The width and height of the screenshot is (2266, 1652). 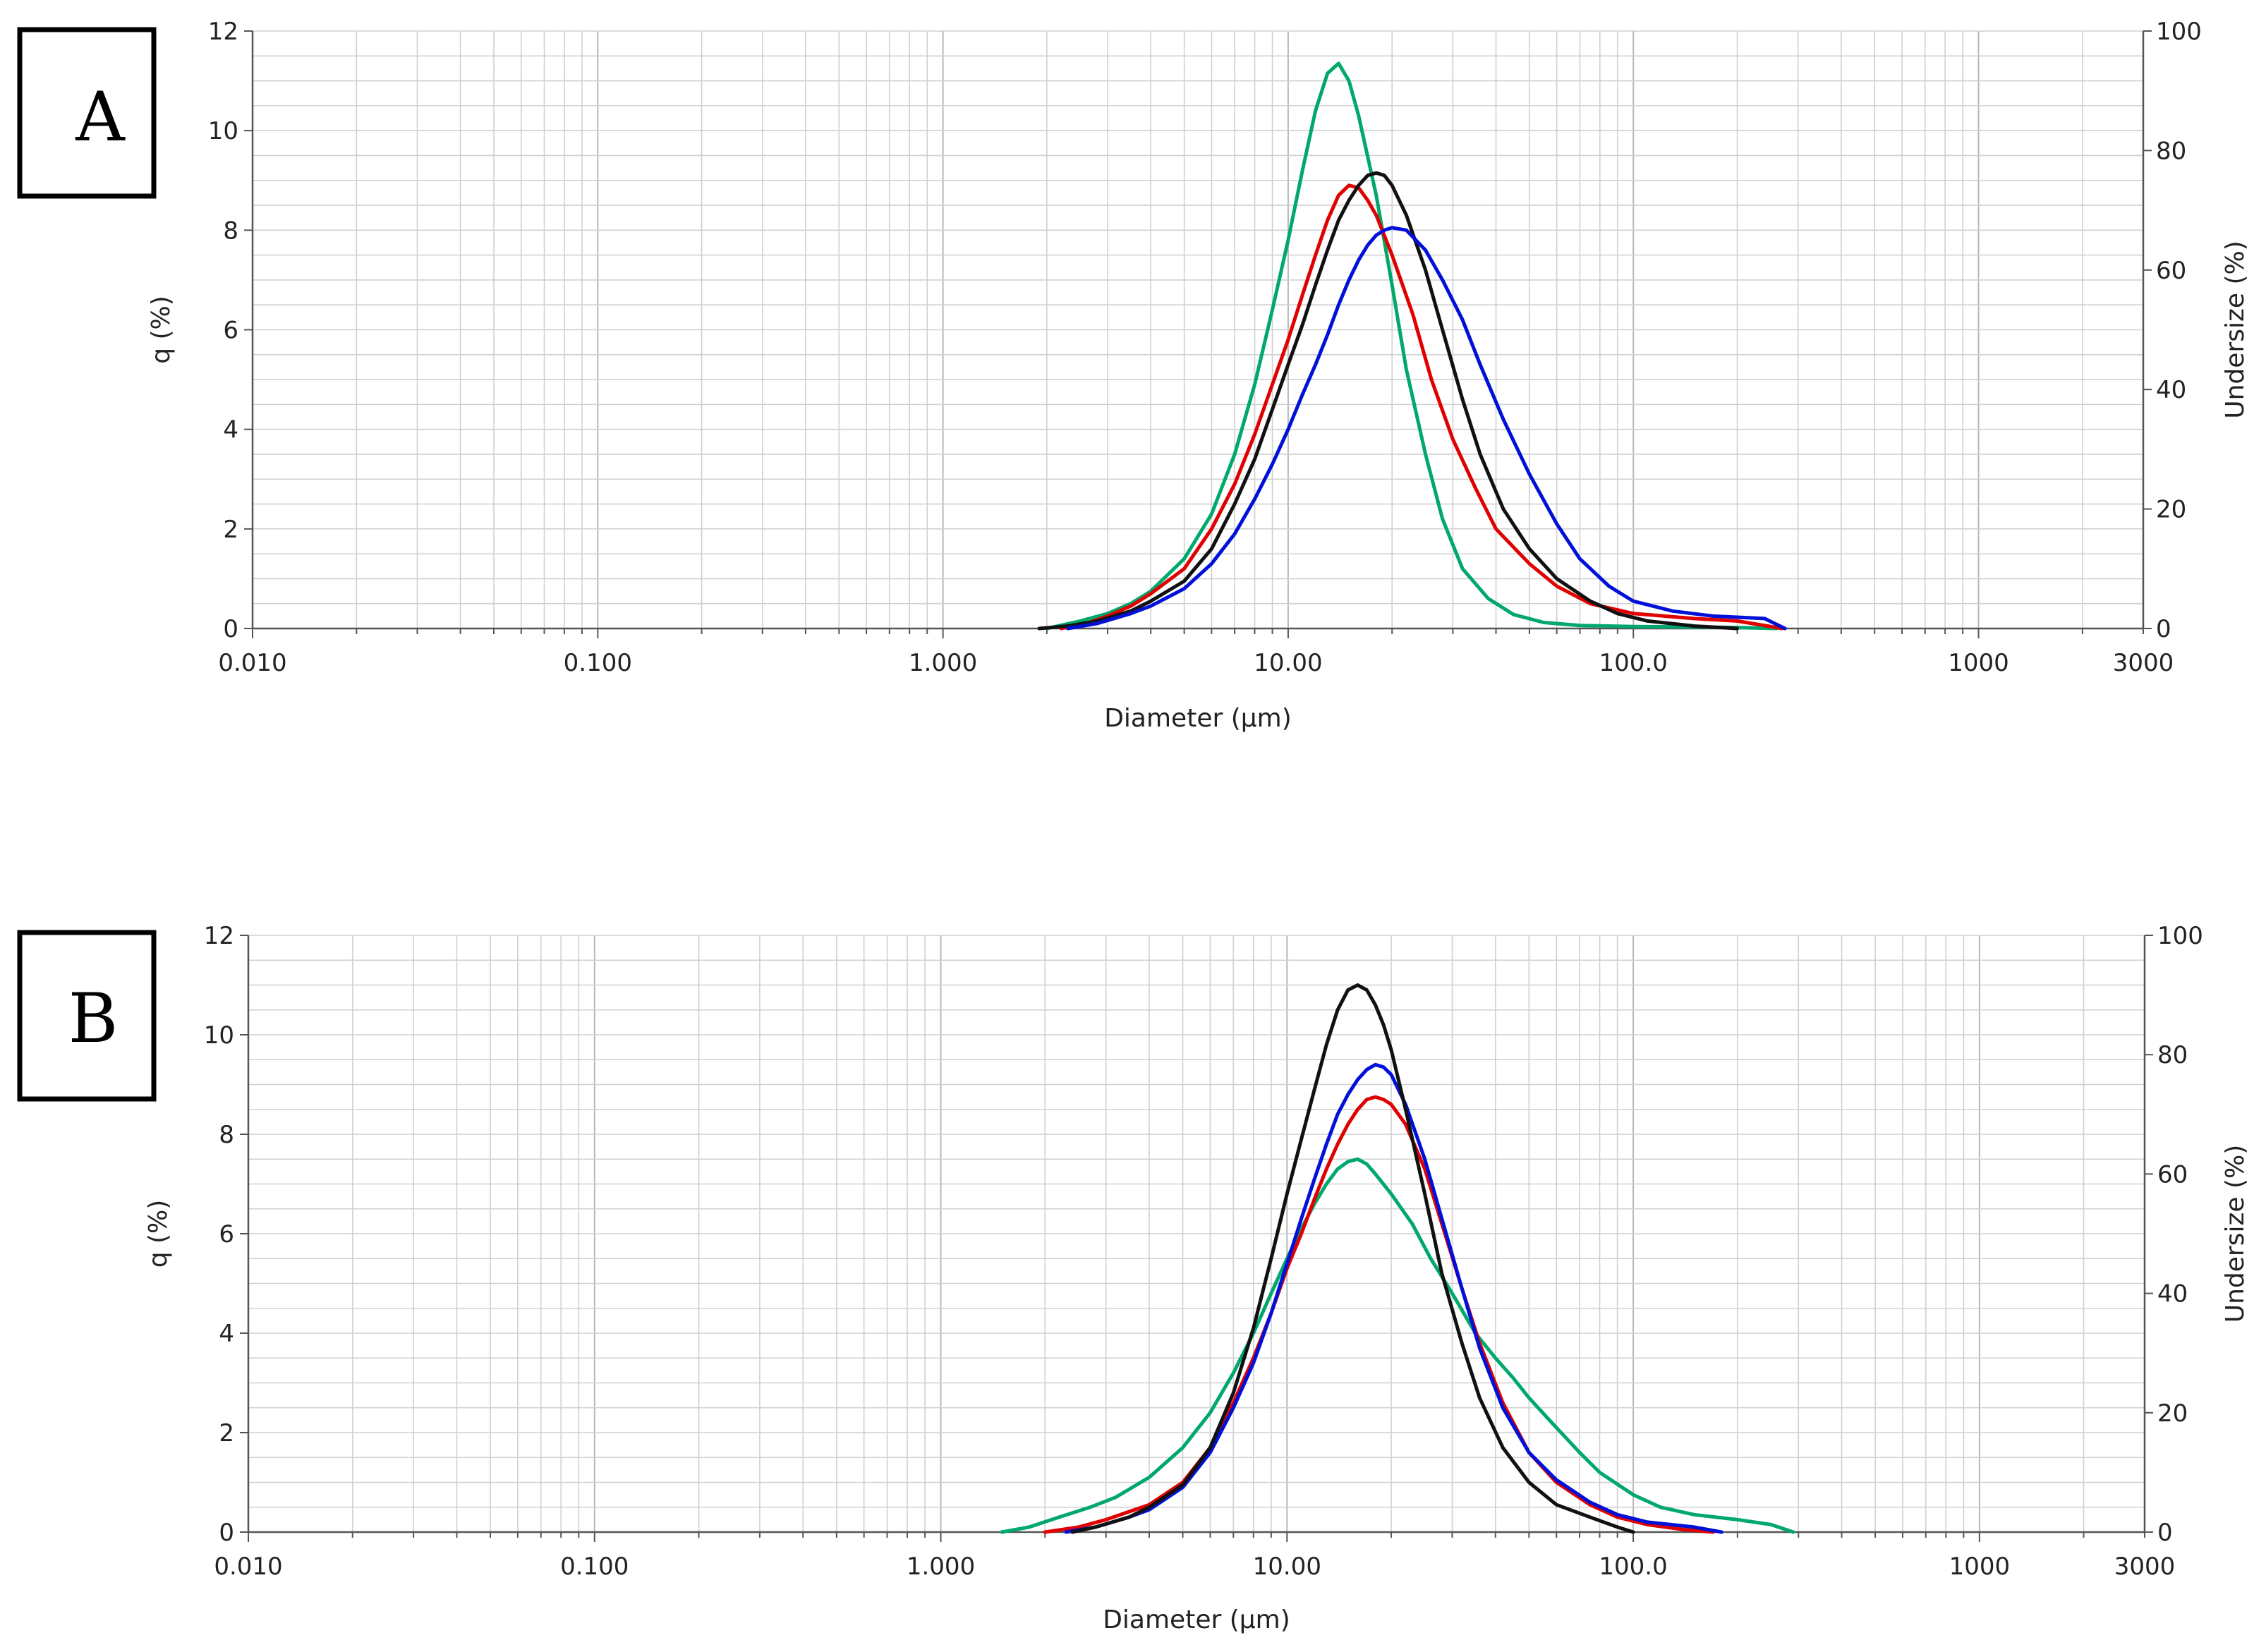 What do you see at coordinates (100, 117) in the screenshot?
I see `panel-label: A` at bounding box center [100, 117].